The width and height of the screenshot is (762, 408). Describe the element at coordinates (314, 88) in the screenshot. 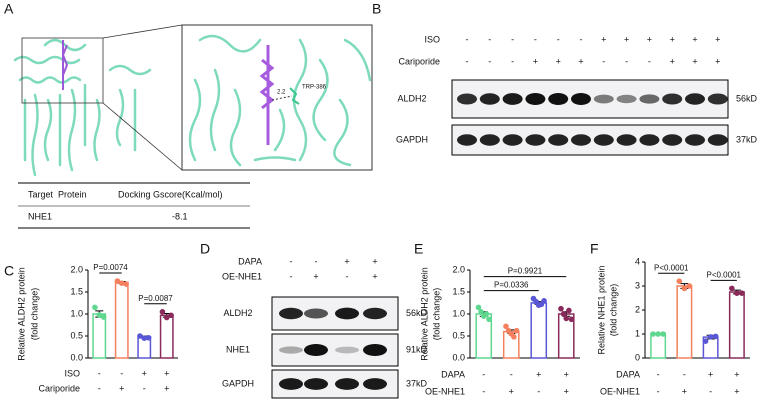

I see `residue-label: TRP-386` at that location.